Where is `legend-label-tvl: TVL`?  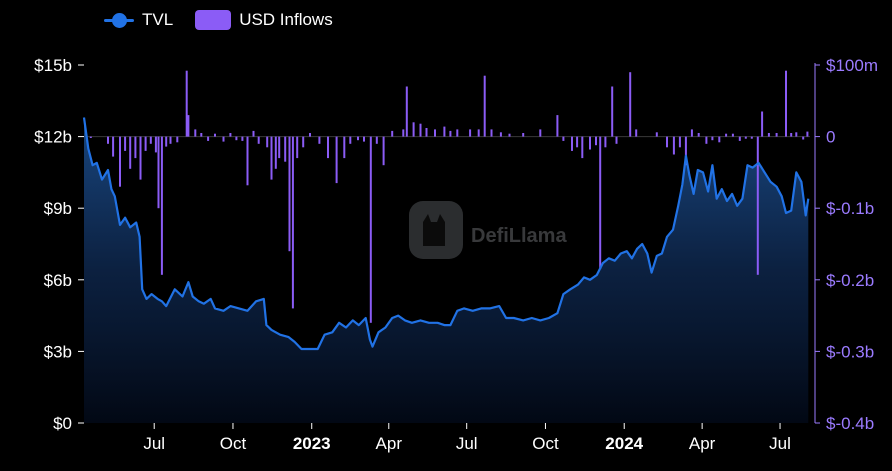
legend-label-tvl: TVL is located at coordinates (158, 19).